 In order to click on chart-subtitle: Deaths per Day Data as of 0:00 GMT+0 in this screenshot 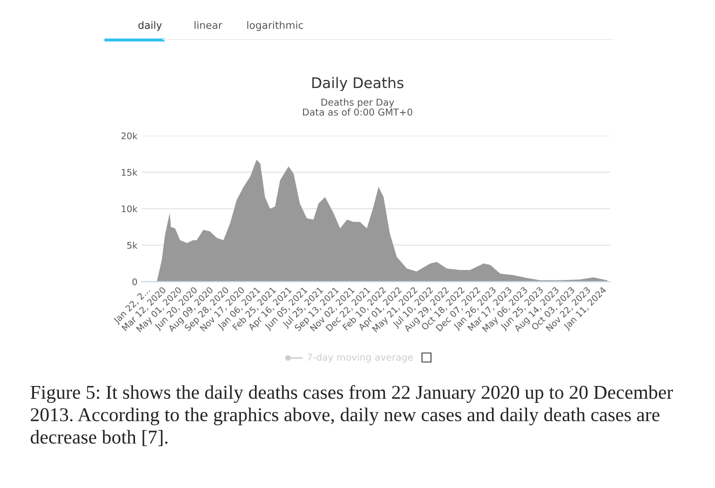, I will do `click(357, 107)`.